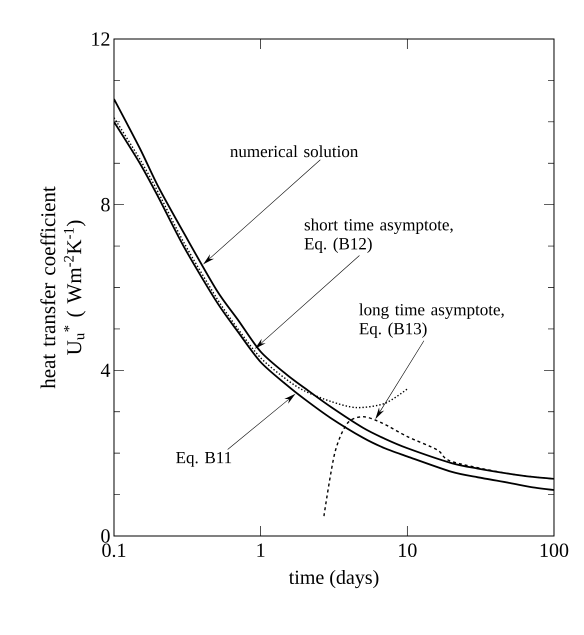 The image size is (584, 635). What do you see at coordinates (114, 551) in the screenshot?
I see `x-tick-label: 0.1` at bounding box center [114, 551].